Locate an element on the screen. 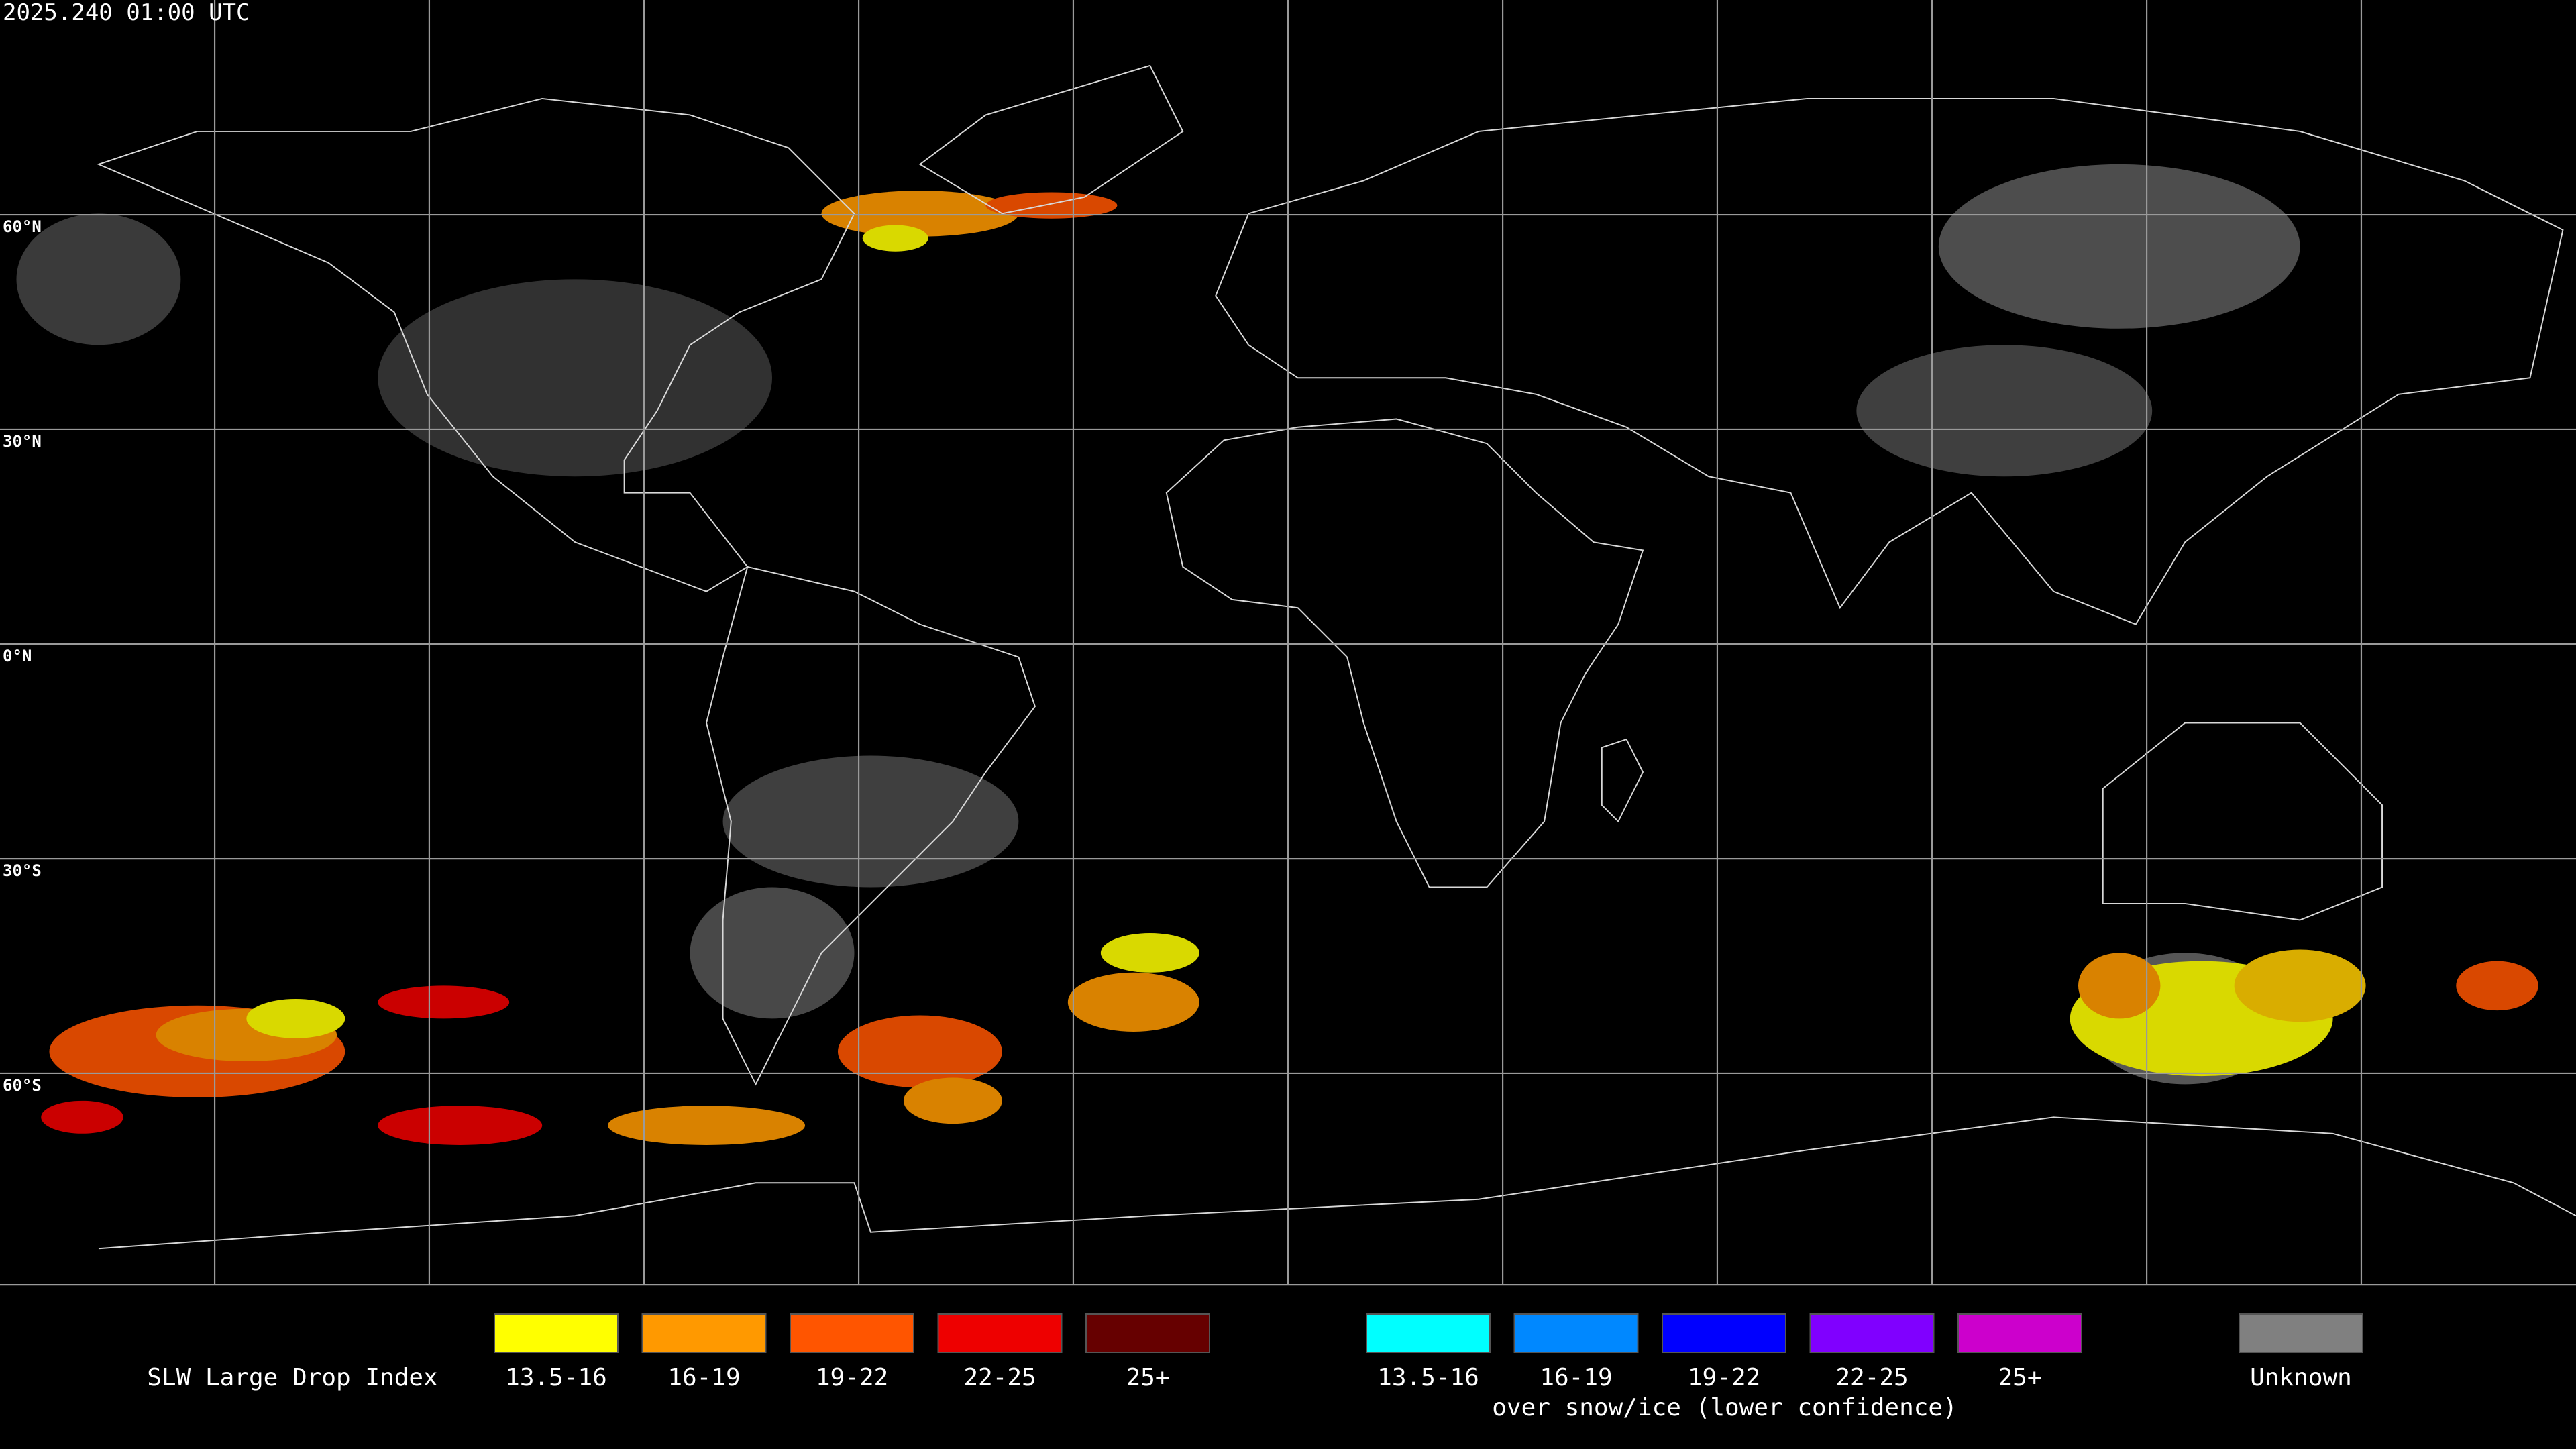 Image resolution: width=2576 pixels, height=1449 pixels. greenland-outline is located at coordinates (1051, 139).